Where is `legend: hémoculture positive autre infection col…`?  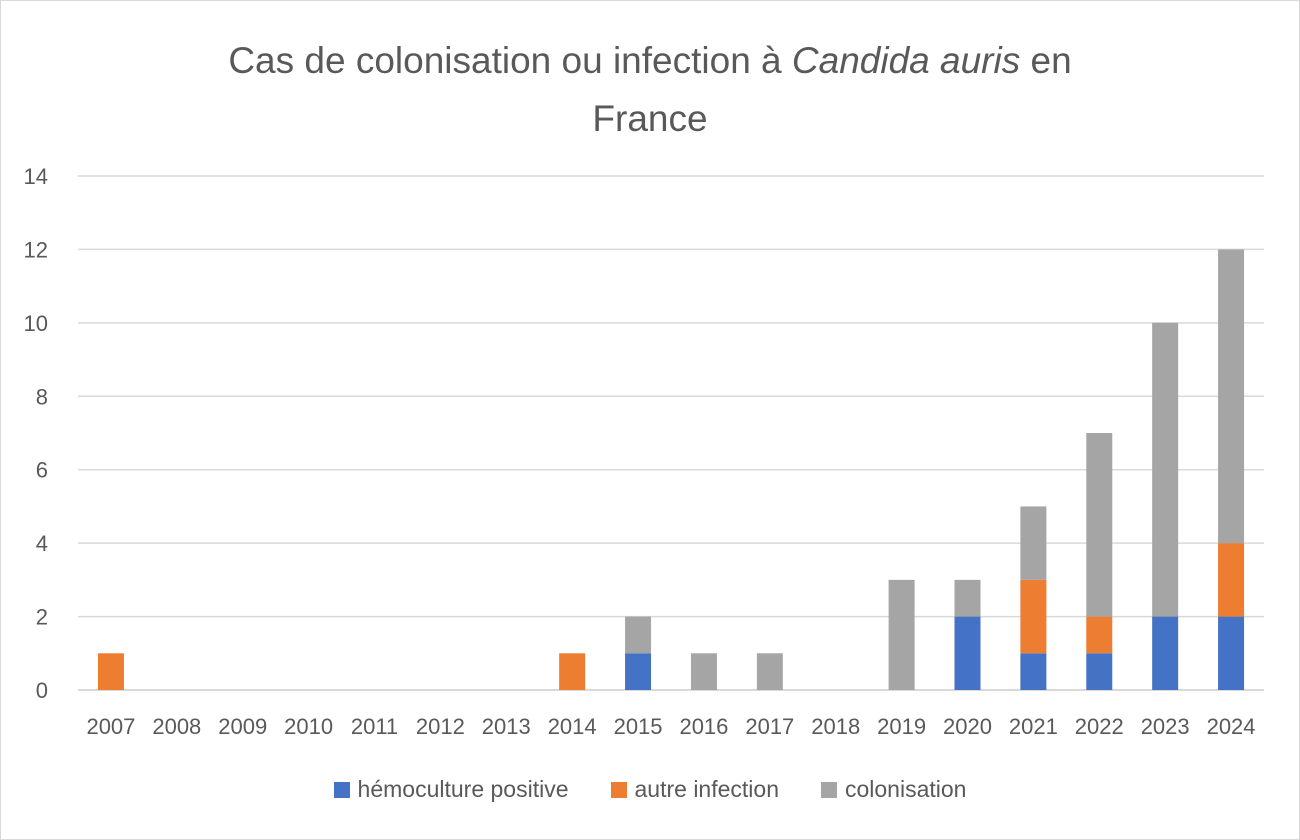
legend: hémoculture positive autre infection col… is located at coordinates (650, 789).